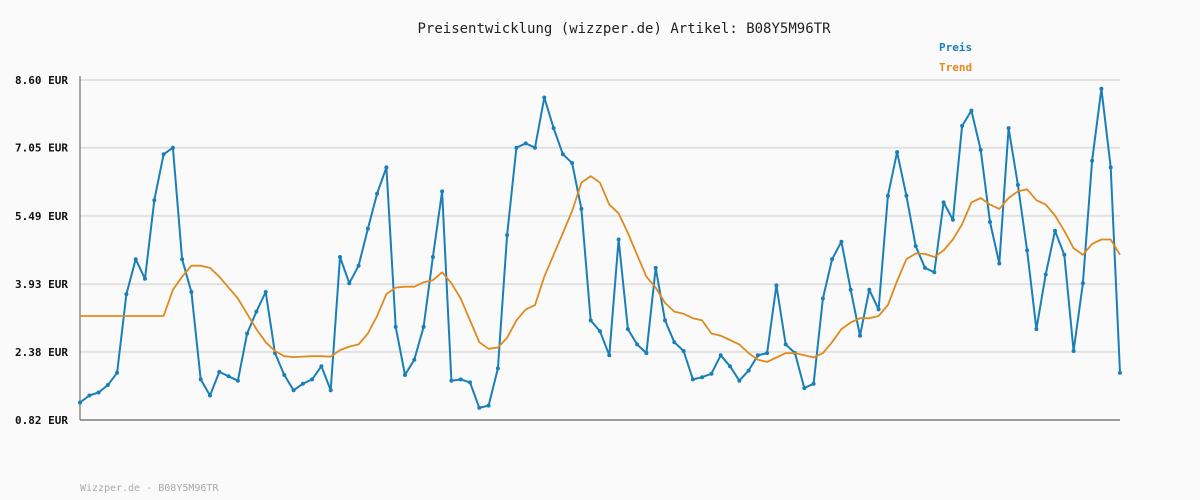  I want to click on footer-credit: Wizzper.de - B08Y5M96TR, so click(149, 488).